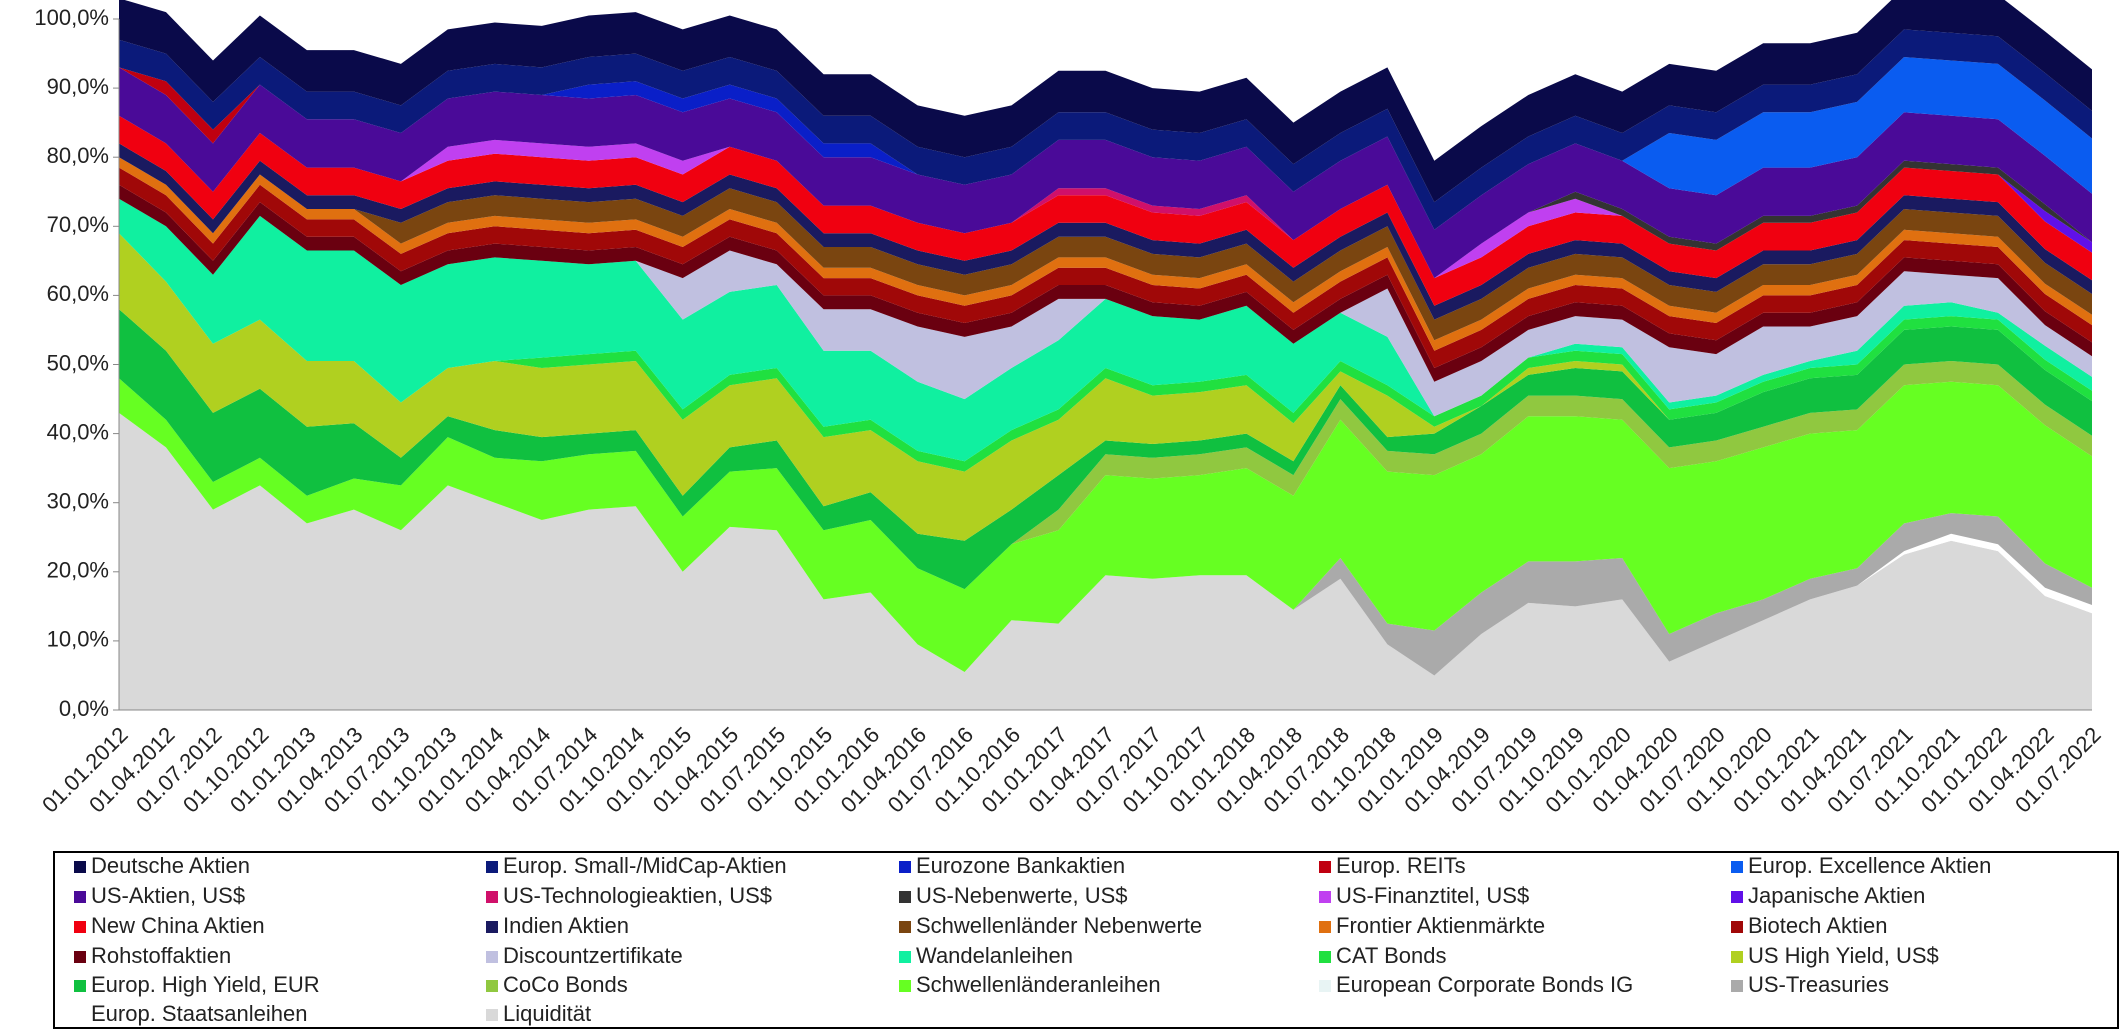  I want to click on legend-label: Europ. Small-/MidCap-Aktien, so click(645, 865).